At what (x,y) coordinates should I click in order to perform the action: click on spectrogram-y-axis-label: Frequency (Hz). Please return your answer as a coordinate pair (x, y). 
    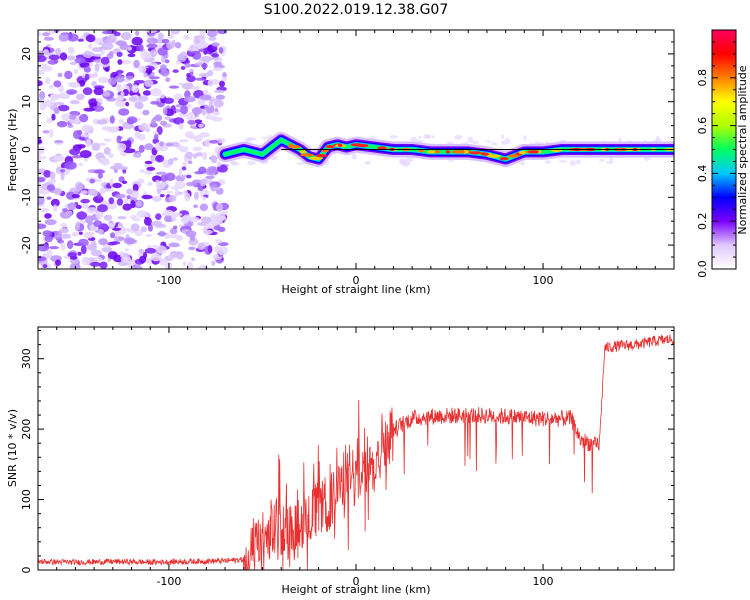
    Looking at the image, I should click on (12, 150).